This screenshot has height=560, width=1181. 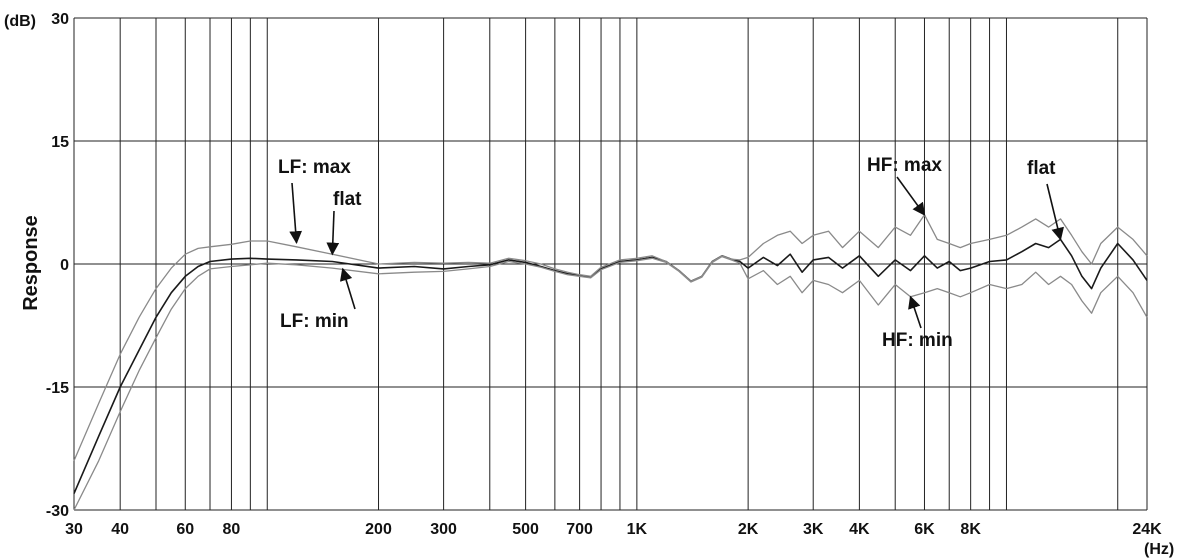 I want to click on x-tick-label: 1K, so click(x=637, y=529).